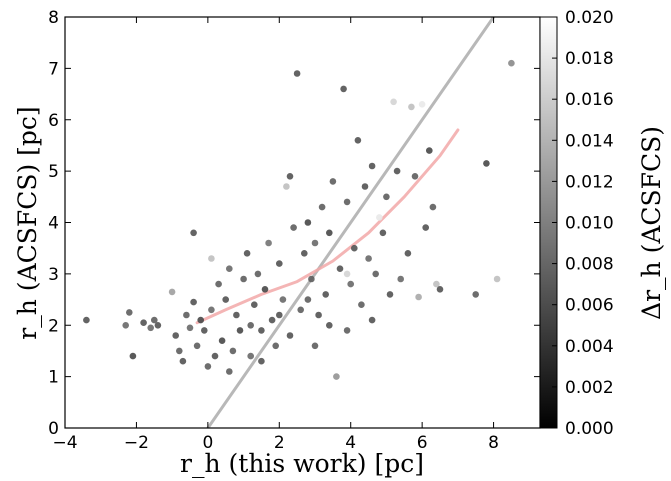 This screenshot has height=481, width=671. Describe the element at coordinates (136, 443) in the screenshot. I see `x-tick-label: −2` at that location.